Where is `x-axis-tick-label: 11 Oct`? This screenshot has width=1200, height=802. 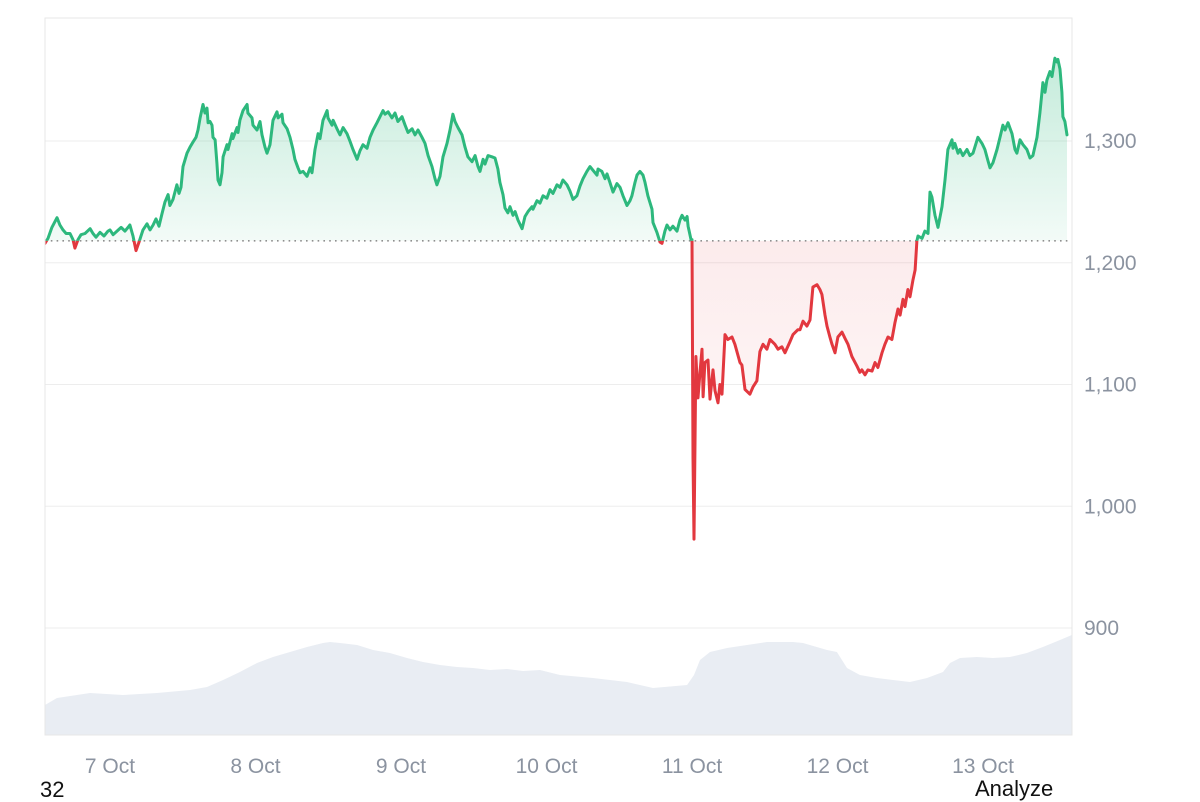 x-axis-tick-label: 11 Oct is located at coordinates (692, 766).